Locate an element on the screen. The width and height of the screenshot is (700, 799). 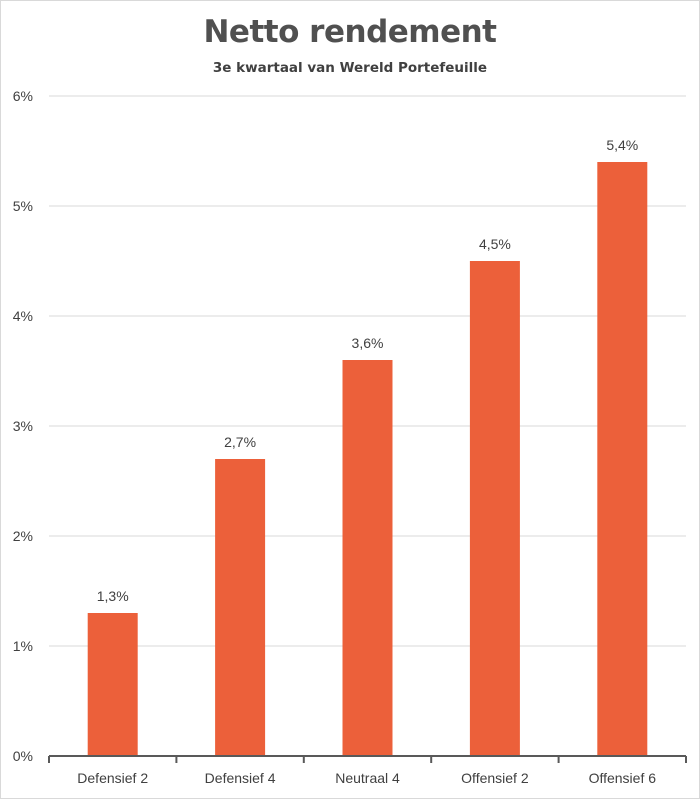
x-tick-label: Neutraal 4 is located at coordinates (367, 778).